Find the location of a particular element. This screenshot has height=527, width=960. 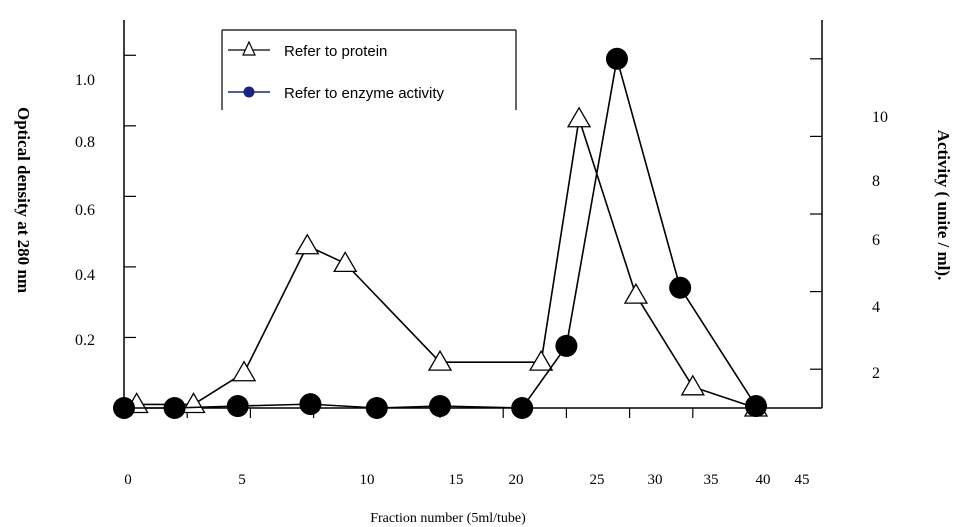

right-y-tick-label: 10 is located at coordinates (880, 117).